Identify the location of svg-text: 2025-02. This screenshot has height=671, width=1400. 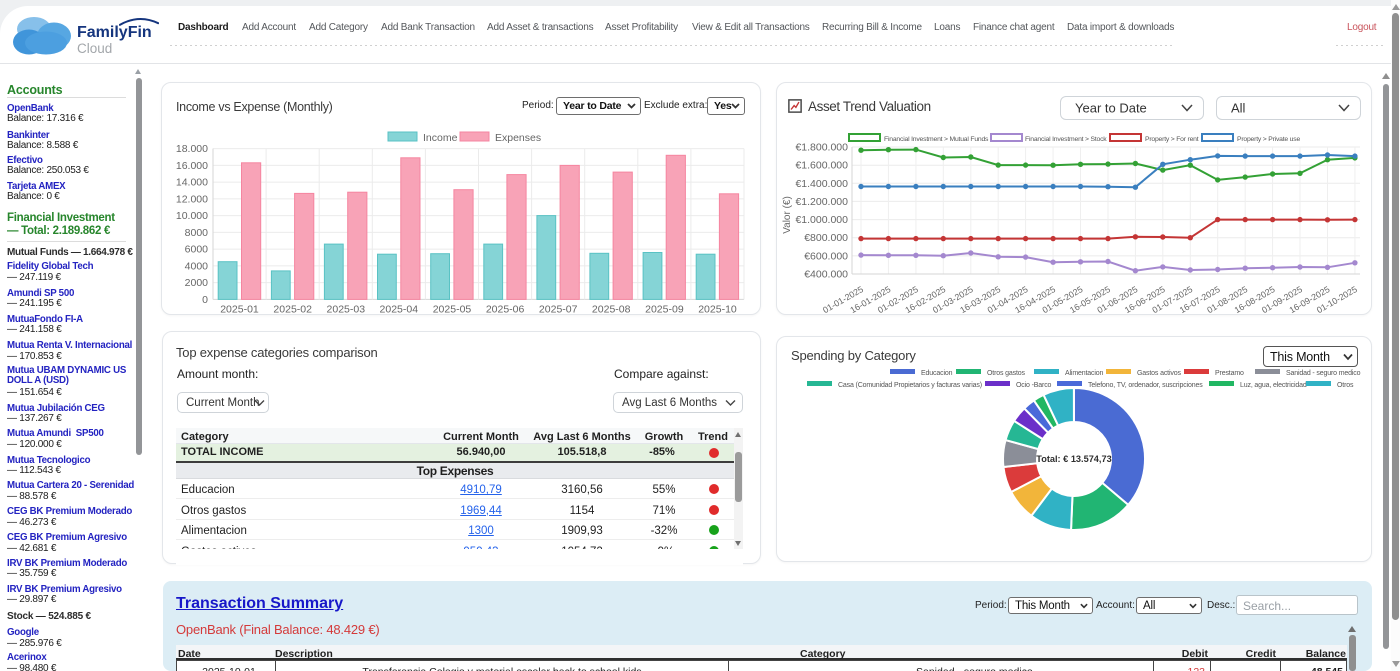
(292, 309).